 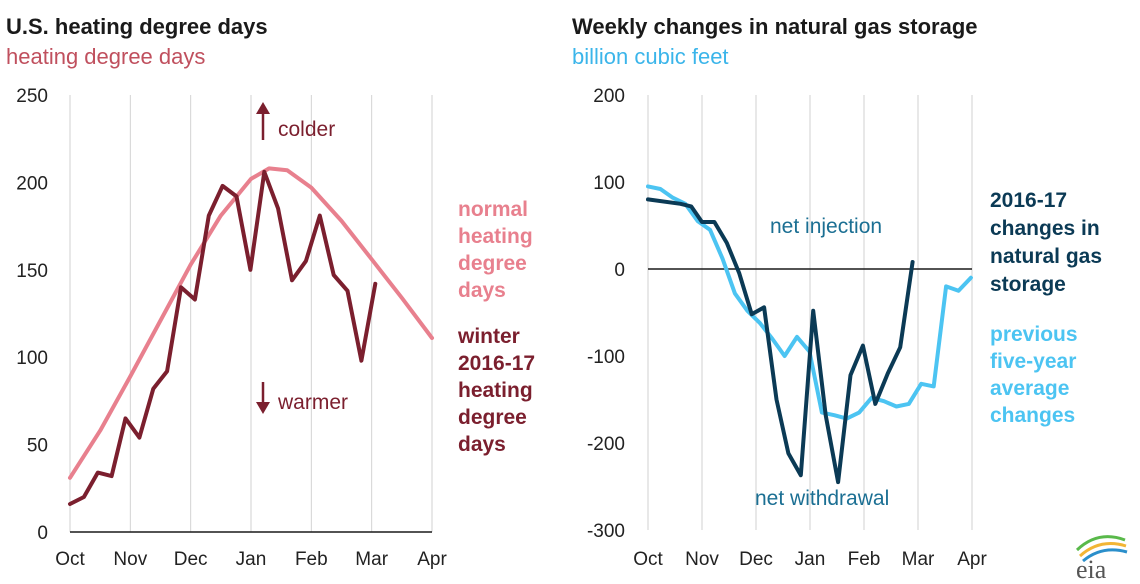 What do you see at coordinates (1034, 334) in the screenshot?
I see `series-label-line: previous` at bounding box center [1034, 334].